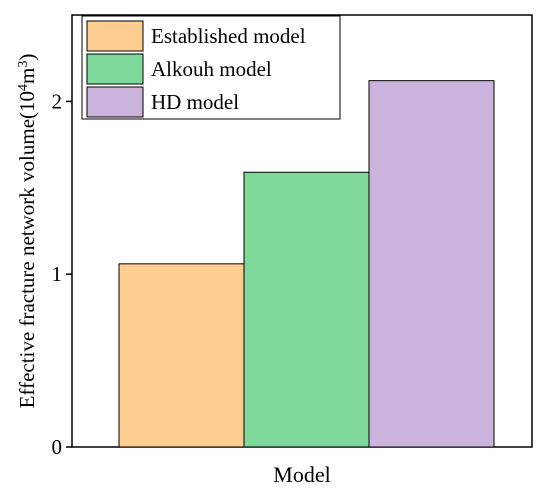  Describe the element at coordinates (23, 87) in the screenshot. I see `y-axis-label-sup1: 4` at that location.